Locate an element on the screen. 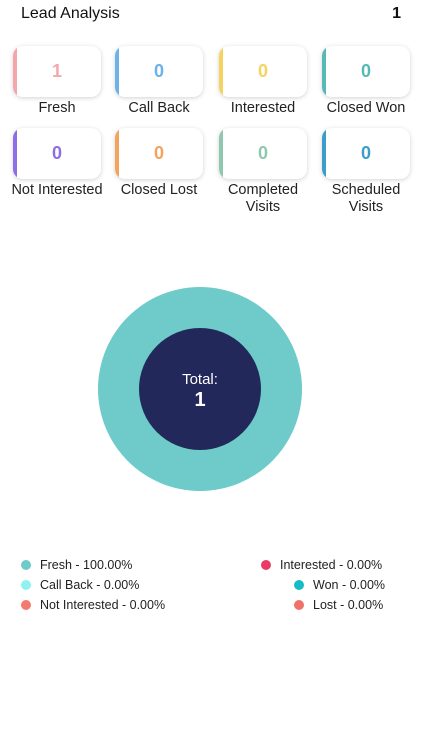 The image size is (422, 750). card-label: Closed Lost is located at coordinates (159, 190).